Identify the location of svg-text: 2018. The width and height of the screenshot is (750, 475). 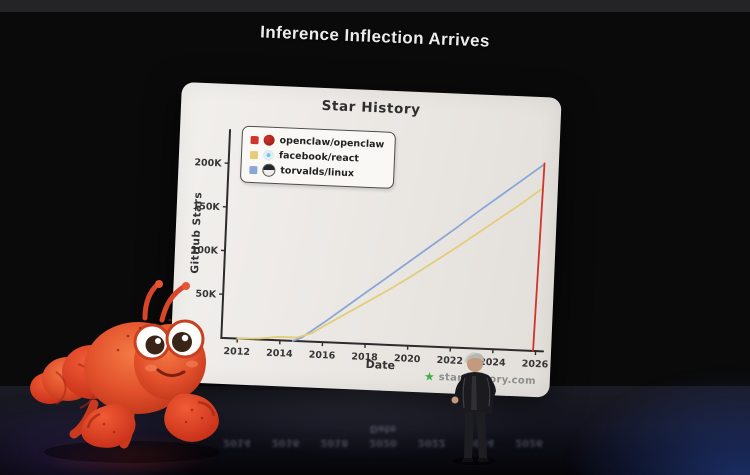
(364, 357).